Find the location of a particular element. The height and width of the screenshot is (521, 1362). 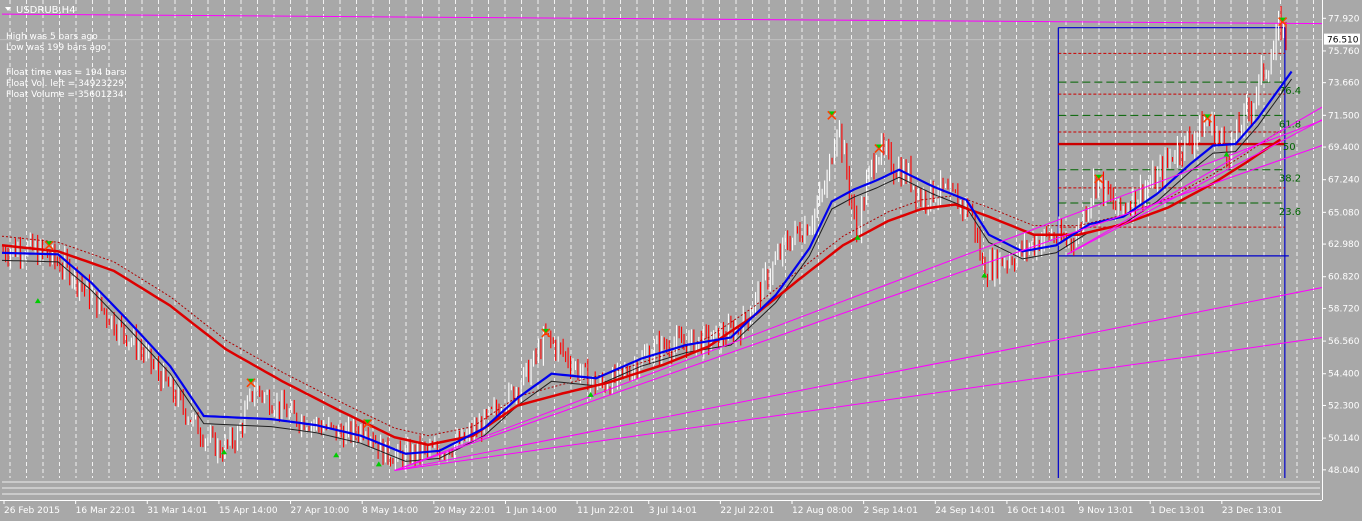

current-price-label: 76.510 is located at coordinates (1343, 41).